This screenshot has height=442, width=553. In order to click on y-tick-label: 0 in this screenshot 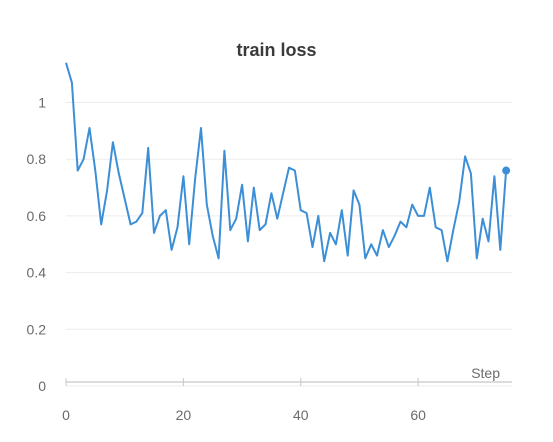, I will do `click(42, 386)`.